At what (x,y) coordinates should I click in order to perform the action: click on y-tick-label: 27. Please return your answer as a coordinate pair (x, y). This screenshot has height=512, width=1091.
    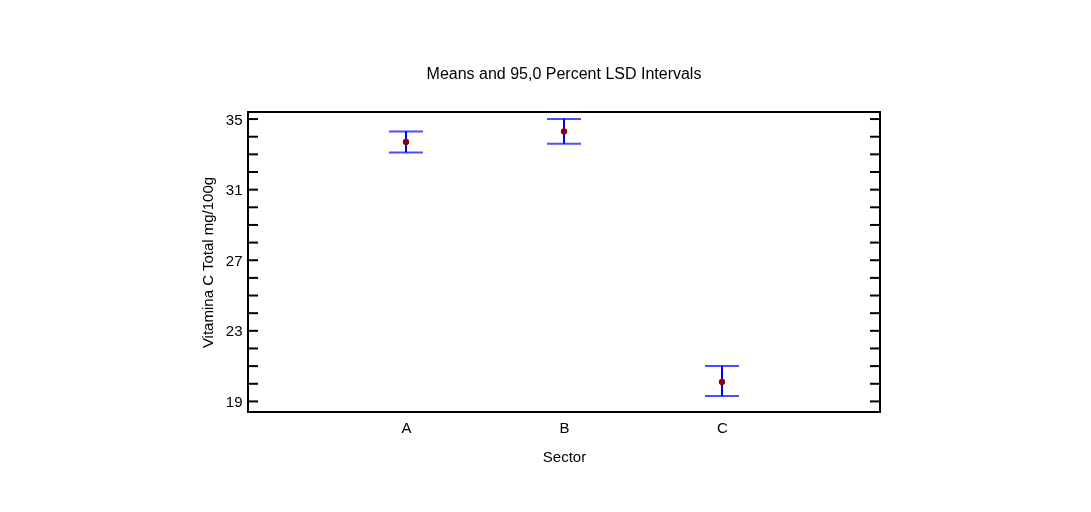
    Looking at the image, I should click on (234, 260).